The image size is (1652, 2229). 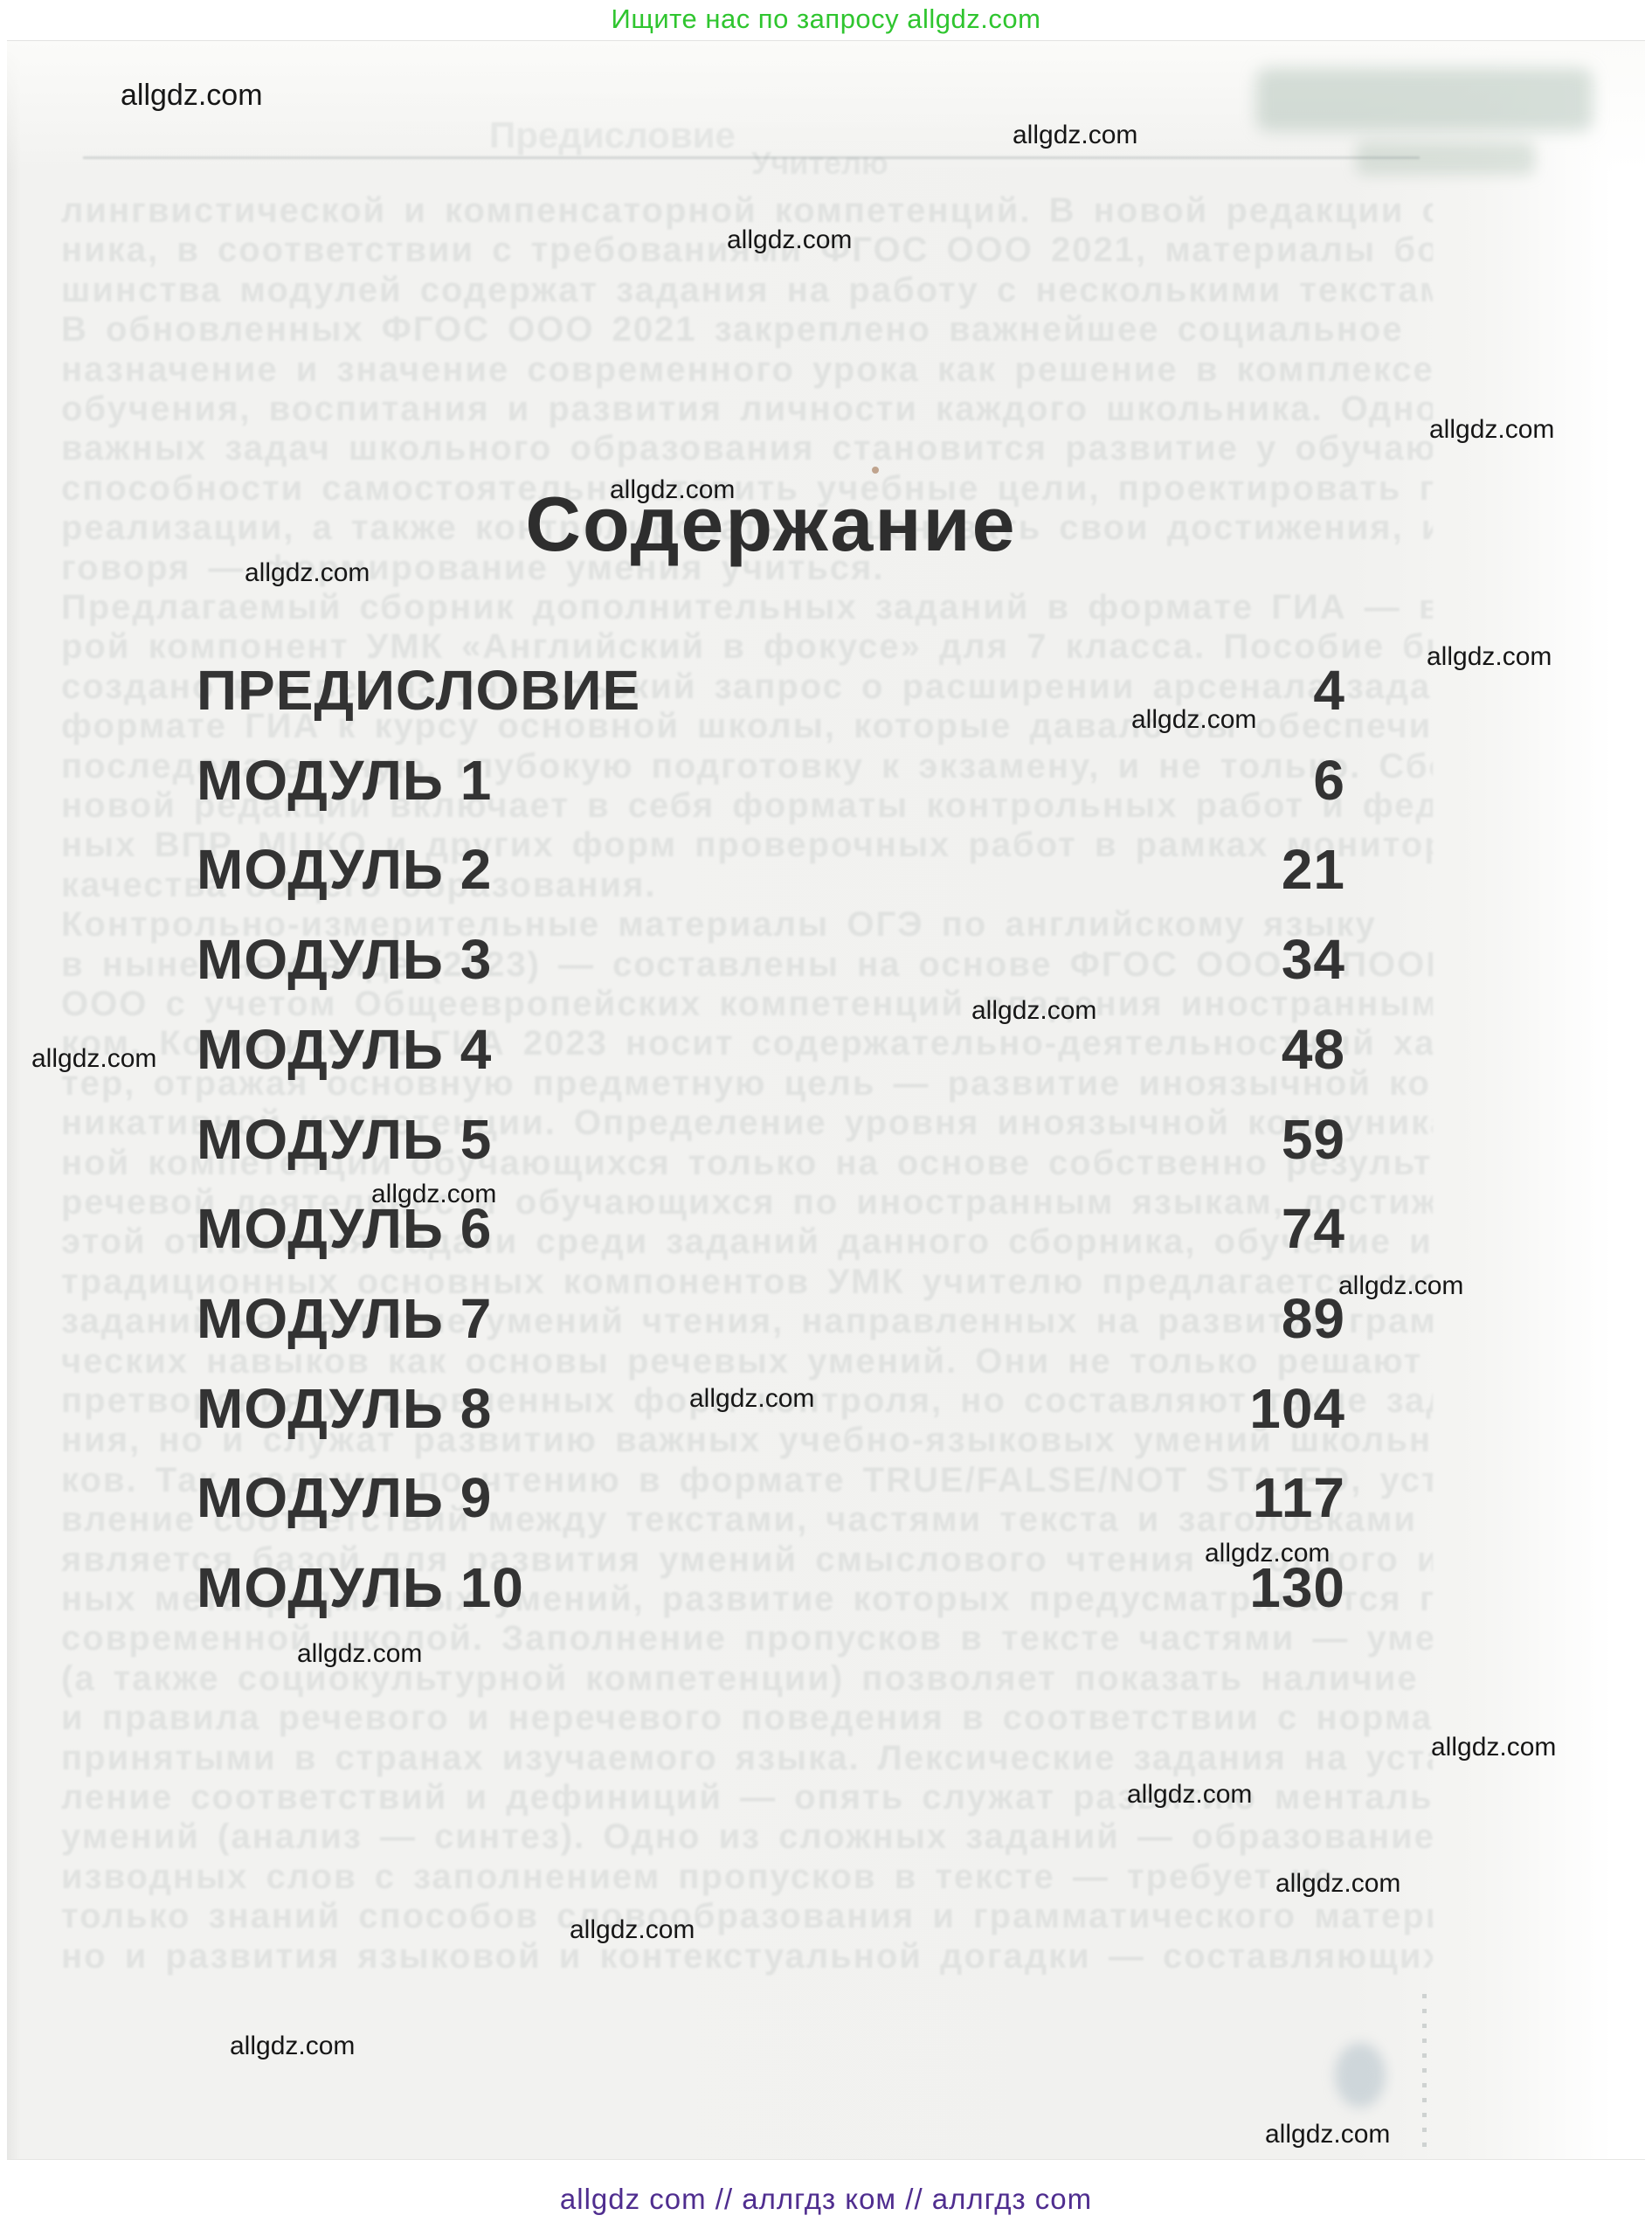 What do you see at coordinates (1329, 690) in the screenshot?
I see `toc-entry-page-number: 4` at bounding box center [1329, 690].